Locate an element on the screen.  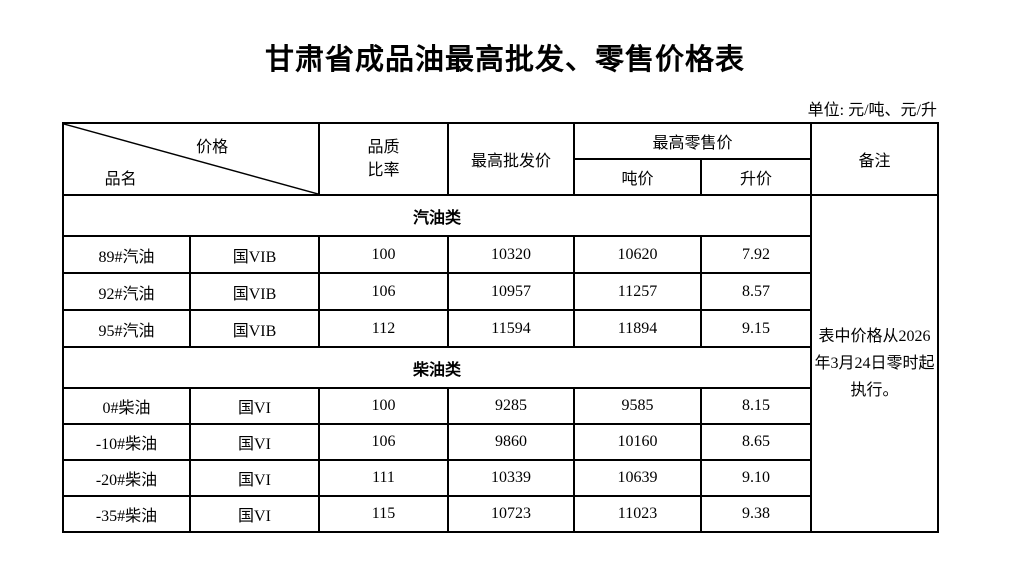
diagonal-header-cell: 价格 品名 is located at coordinates (191, 159).